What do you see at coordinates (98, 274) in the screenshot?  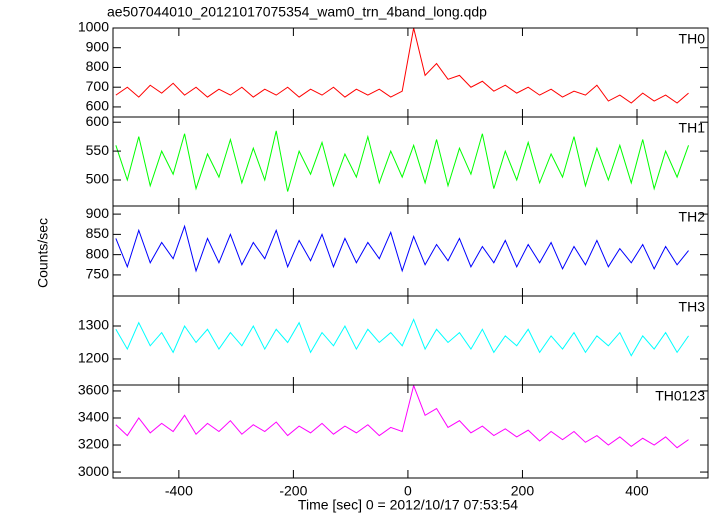 I see `y-tick-label: 750` at bounding box center [98, 274].